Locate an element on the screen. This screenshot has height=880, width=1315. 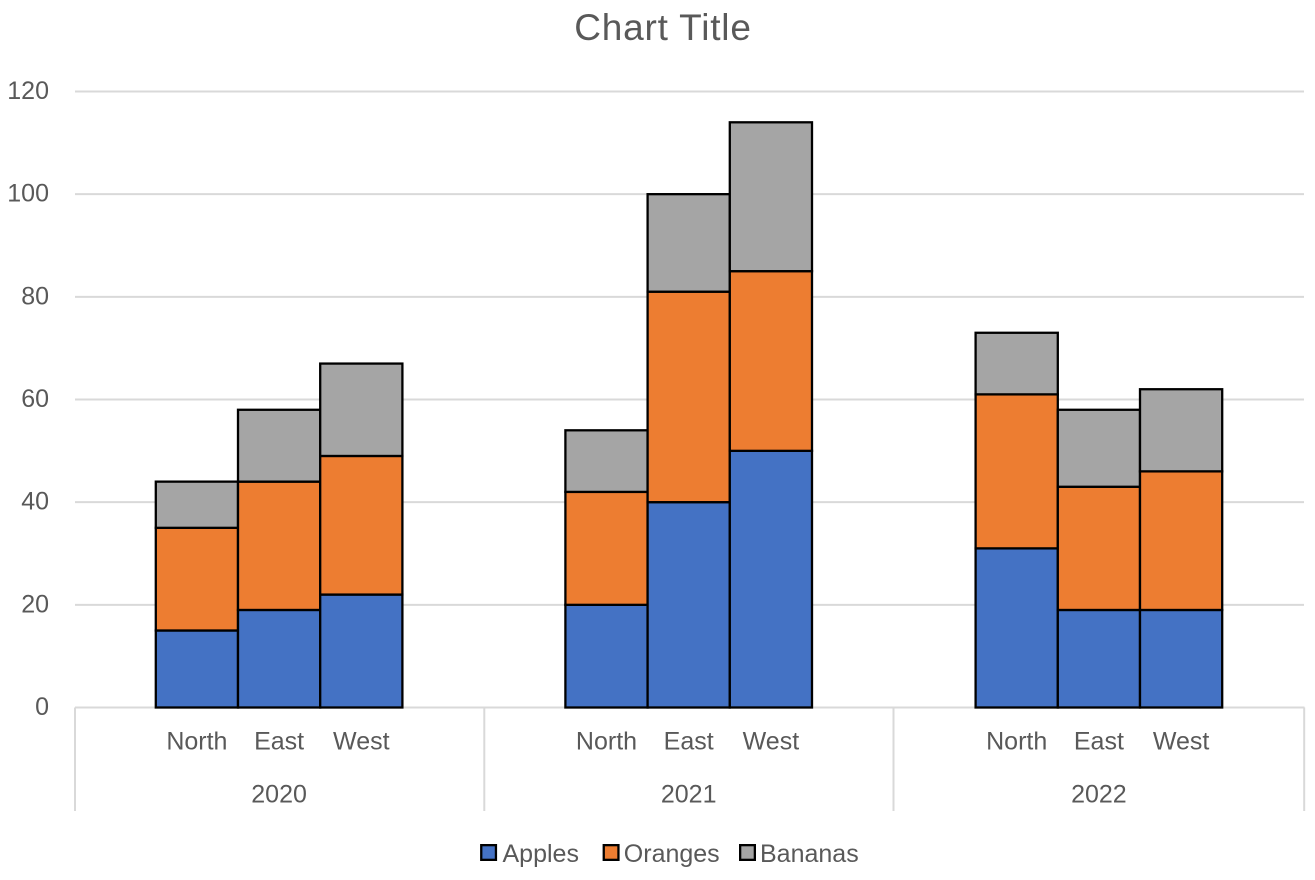
svg-text: 40 is located at coordinates (35, 502).